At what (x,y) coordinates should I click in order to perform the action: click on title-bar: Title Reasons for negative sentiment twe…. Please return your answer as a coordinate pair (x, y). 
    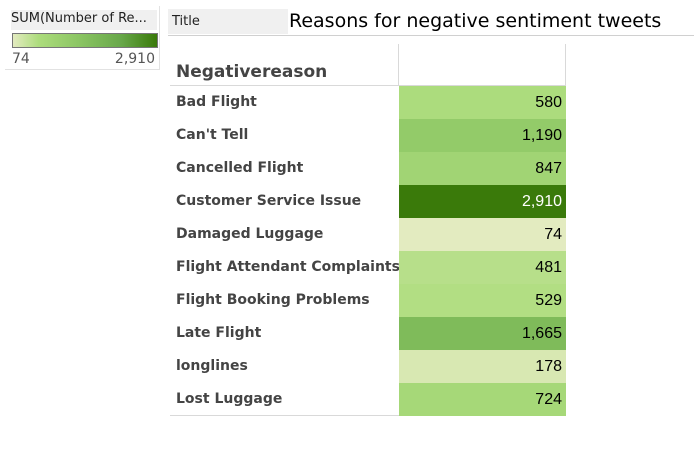
    Looking at the image, I should click on (431, 21).